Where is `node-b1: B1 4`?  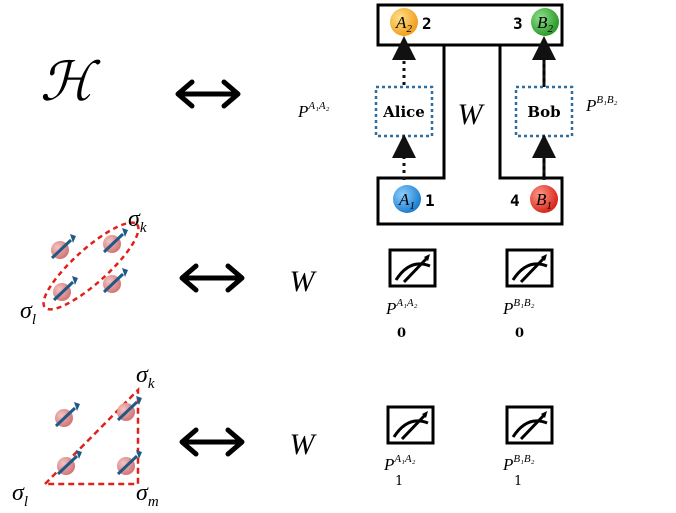 node-b1: B1 4 is located at coordinates (534, 199).